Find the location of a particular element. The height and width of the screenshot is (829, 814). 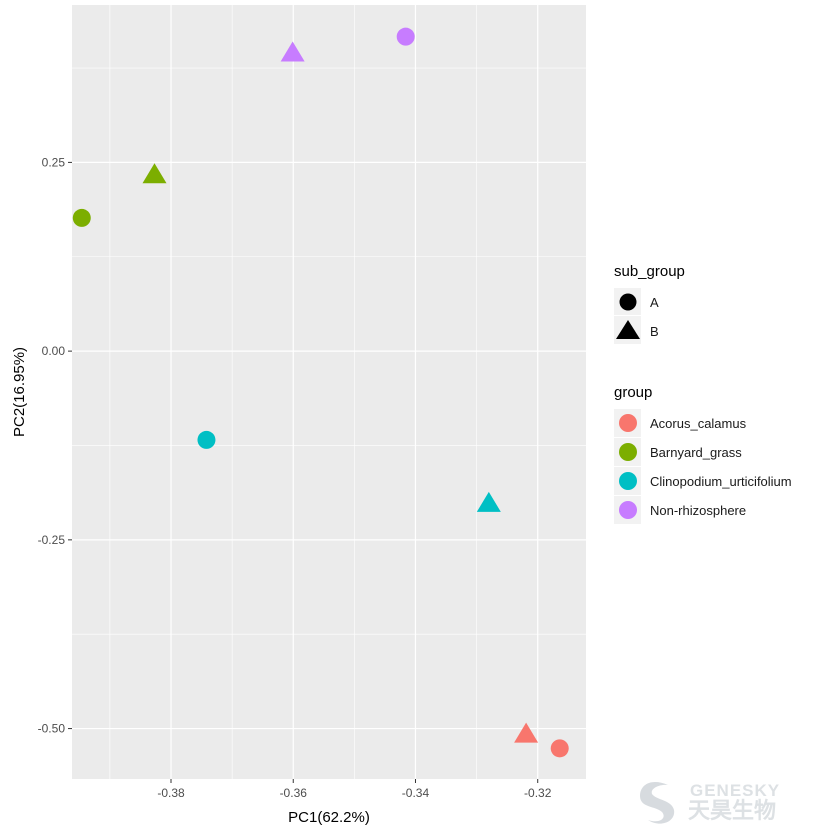

watermark-latin-text: GENESKY is located at coordinates (735, 790).